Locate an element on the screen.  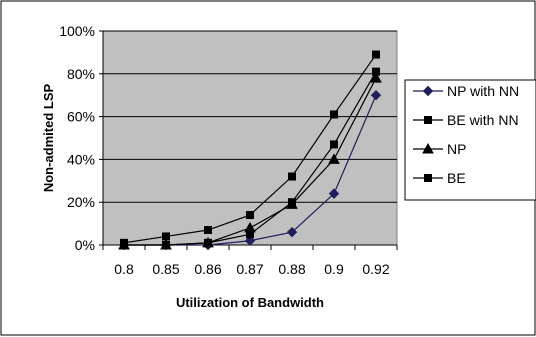
x-tick-label: 0.85 is located at coordinates (165, 269).